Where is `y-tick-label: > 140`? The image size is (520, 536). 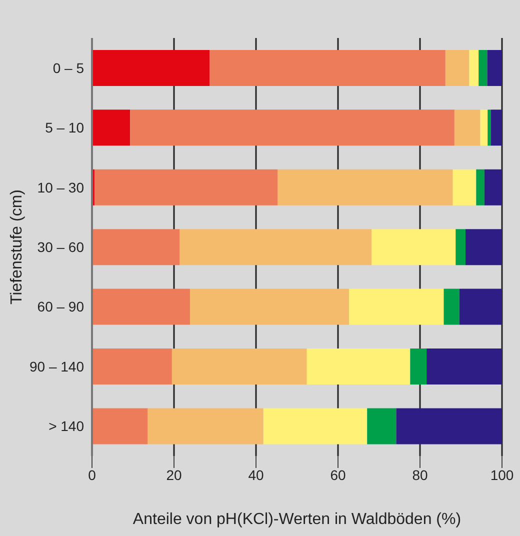
y-tick-label: > 140 is located at coordinates (66, 426).